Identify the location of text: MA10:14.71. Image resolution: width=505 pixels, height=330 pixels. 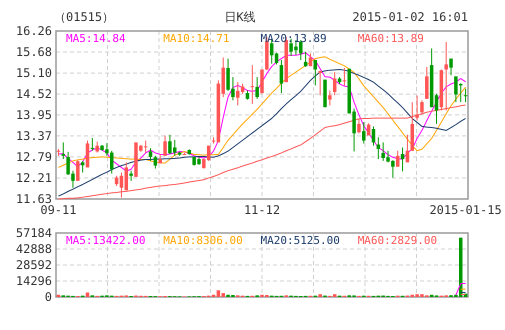
(196, 38).